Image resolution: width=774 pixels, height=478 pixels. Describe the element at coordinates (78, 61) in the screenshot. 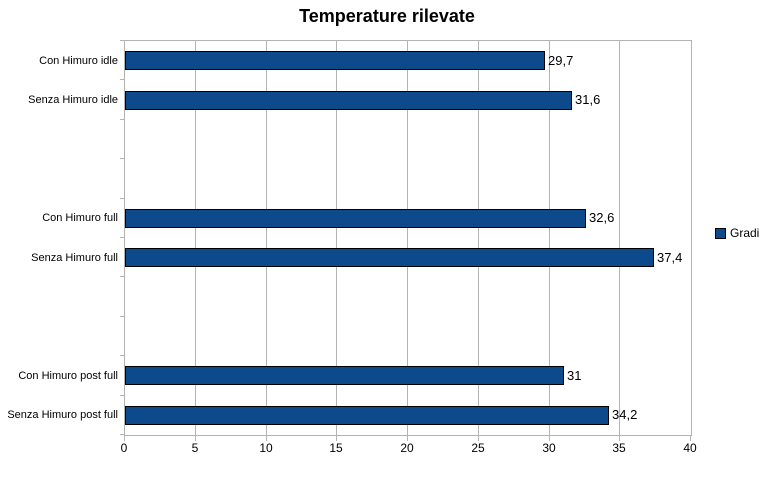

I see `category-label: Con Himuro idle` at that location.